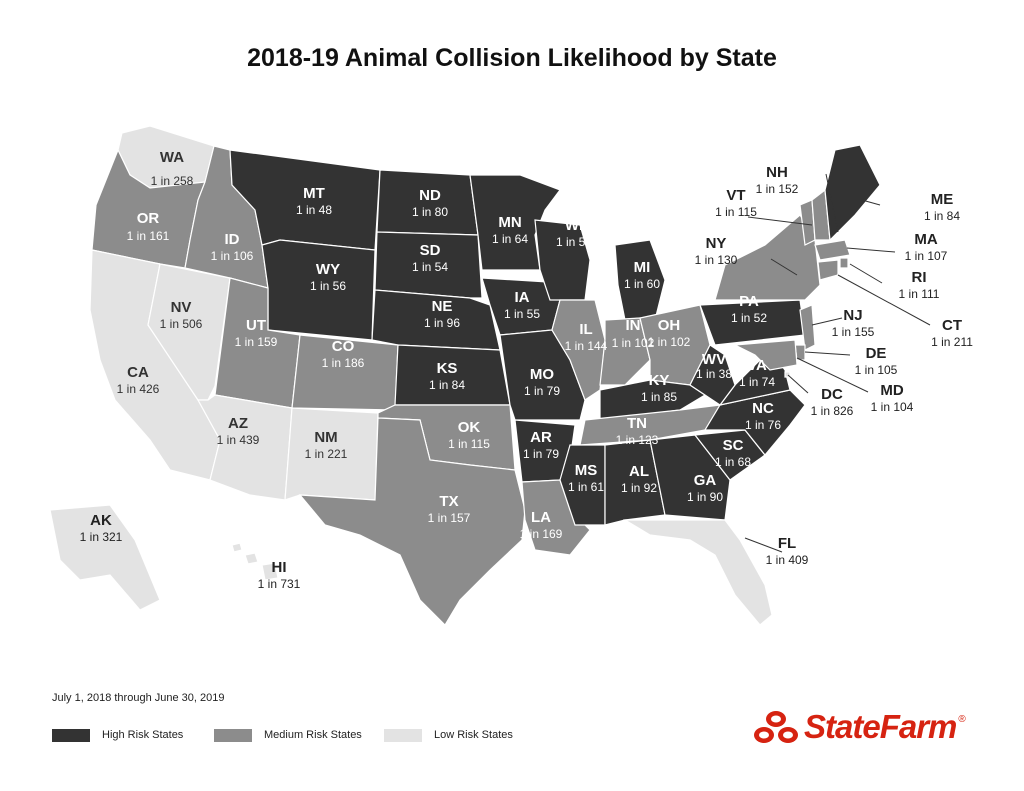 The image size is (1024, 791). Describe the element at coordinates (238, 440) in the screenshot. I see `state-odds-az: 1 in 439` at that location.